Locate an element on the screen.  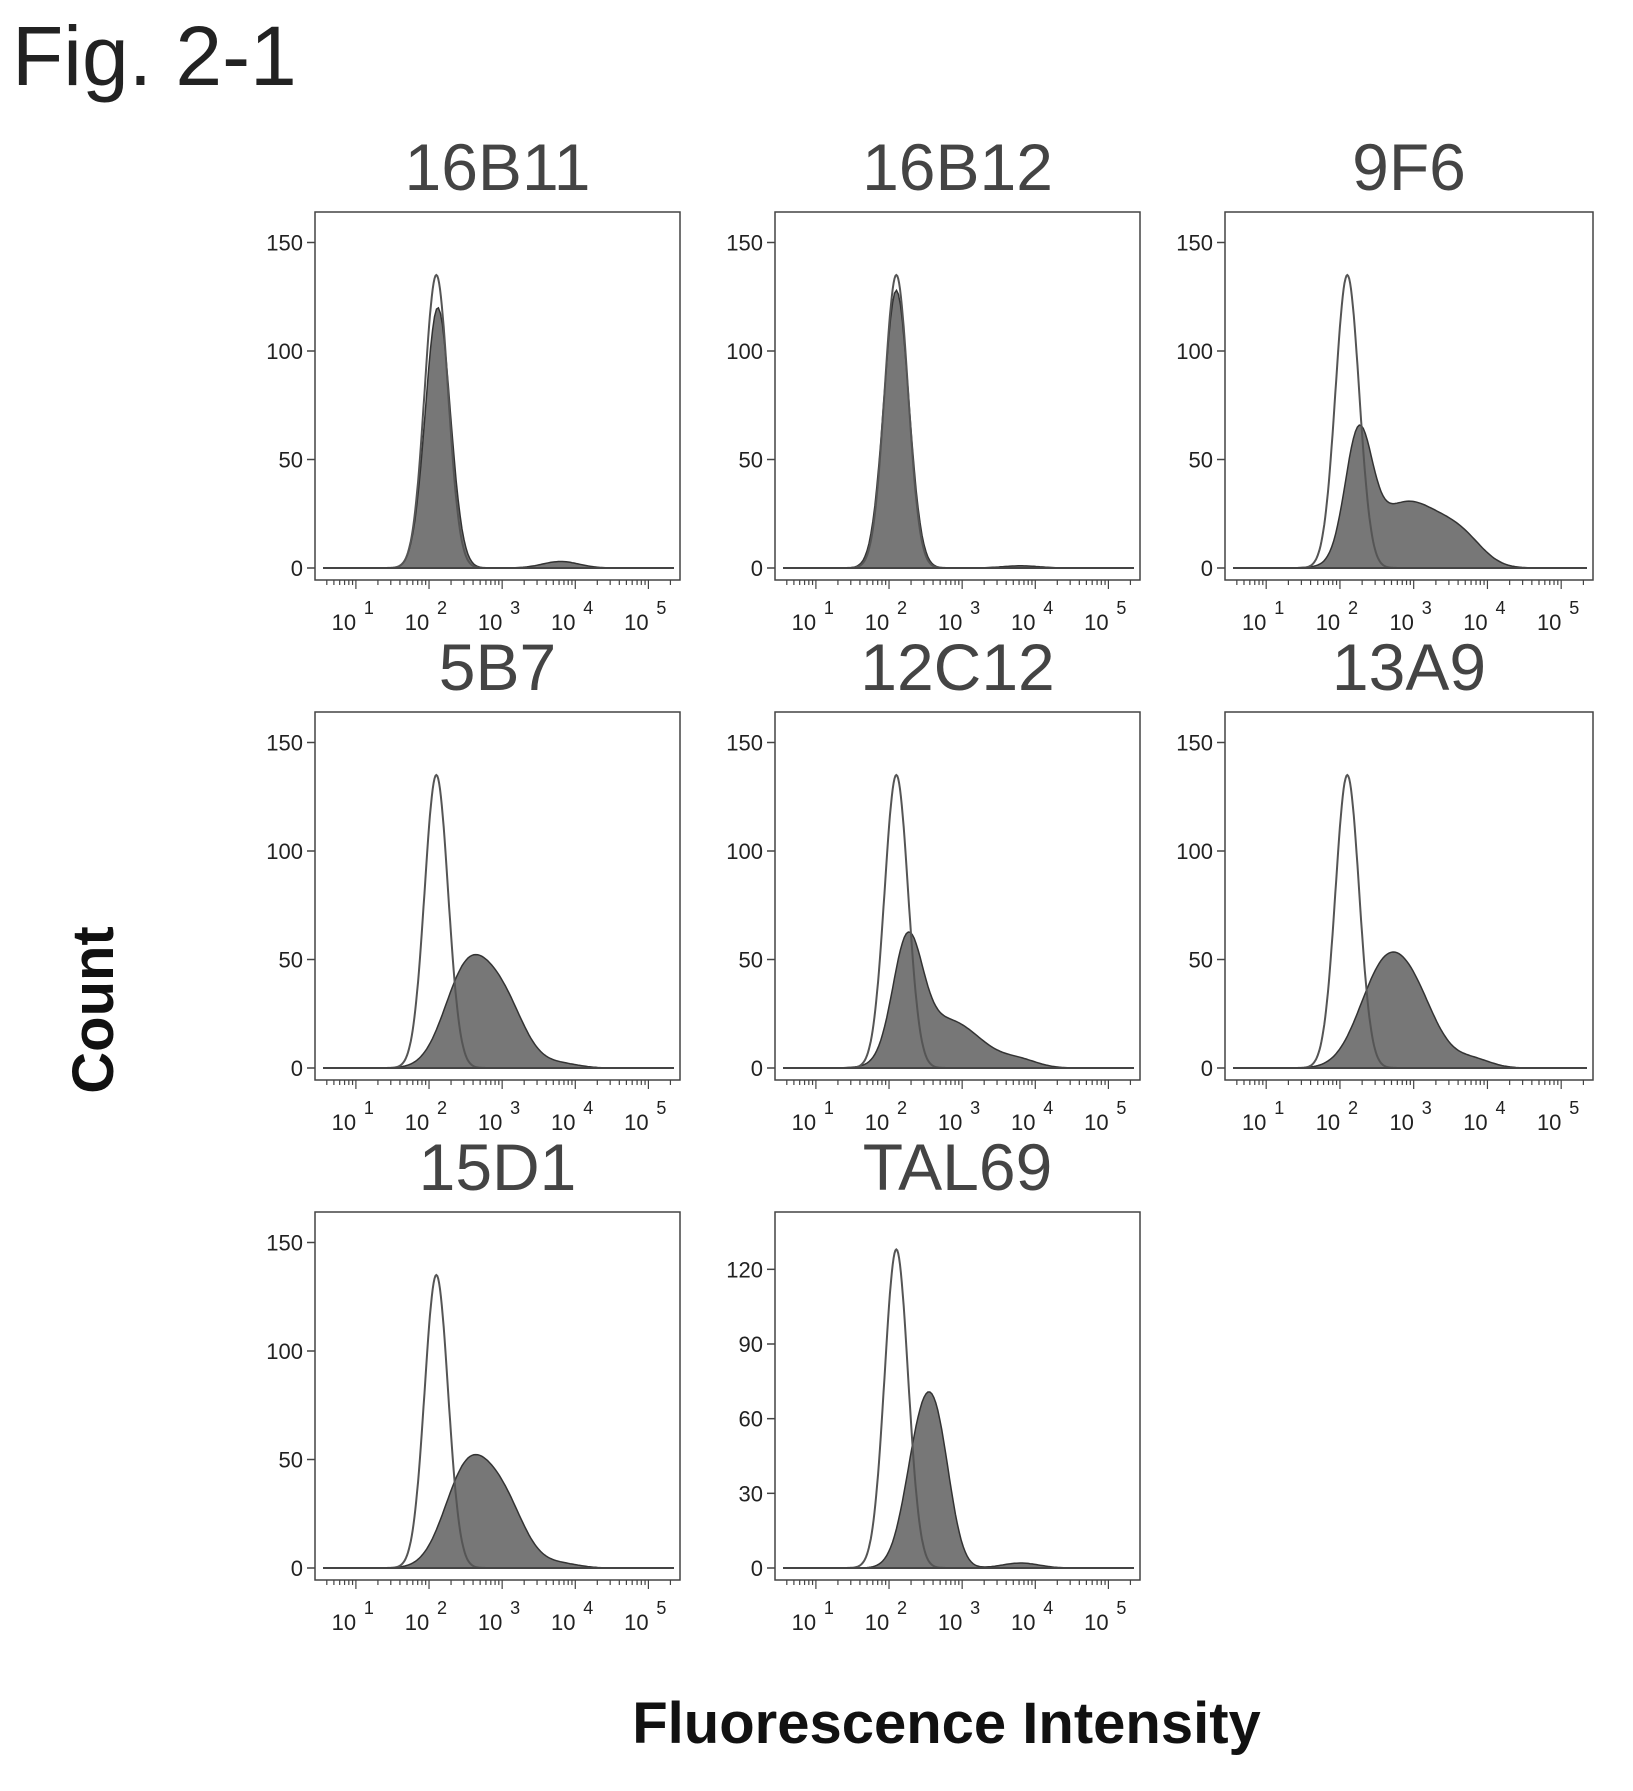
figure-title: Fig. 2-1 is located at coordinates (154, 56).